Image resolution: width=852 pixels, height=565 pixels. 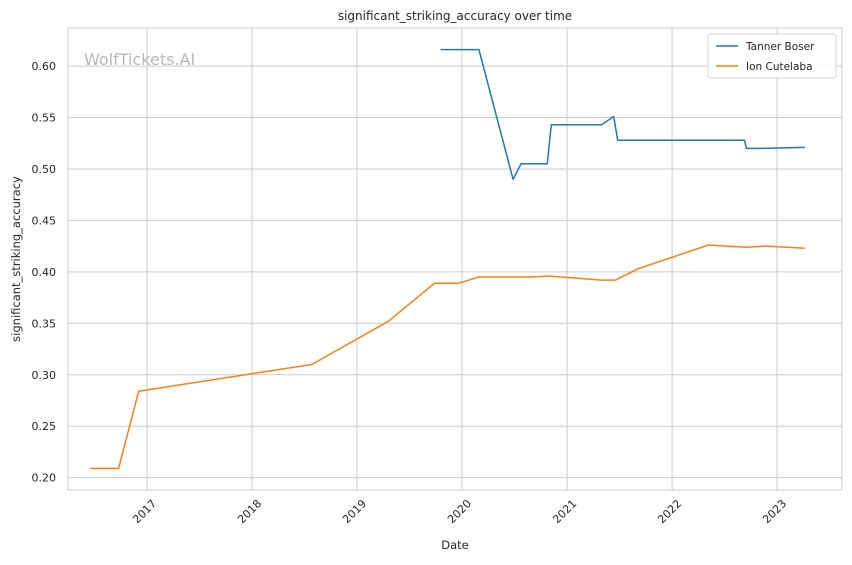 What do you see at coordinates (455, 16) in the screenshot?
I see `chart-title: significant_striking_accuracy over time` at bounding box center [455, 16].